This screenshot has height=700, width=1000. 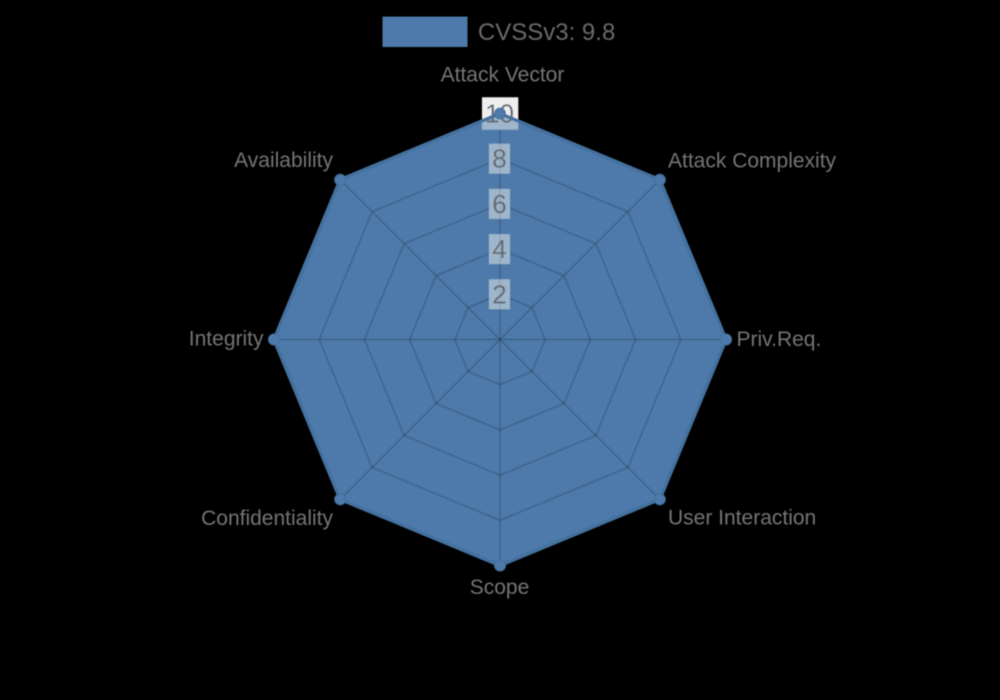 I want to click on svg-text: Availability, so click(x=283, y=160).